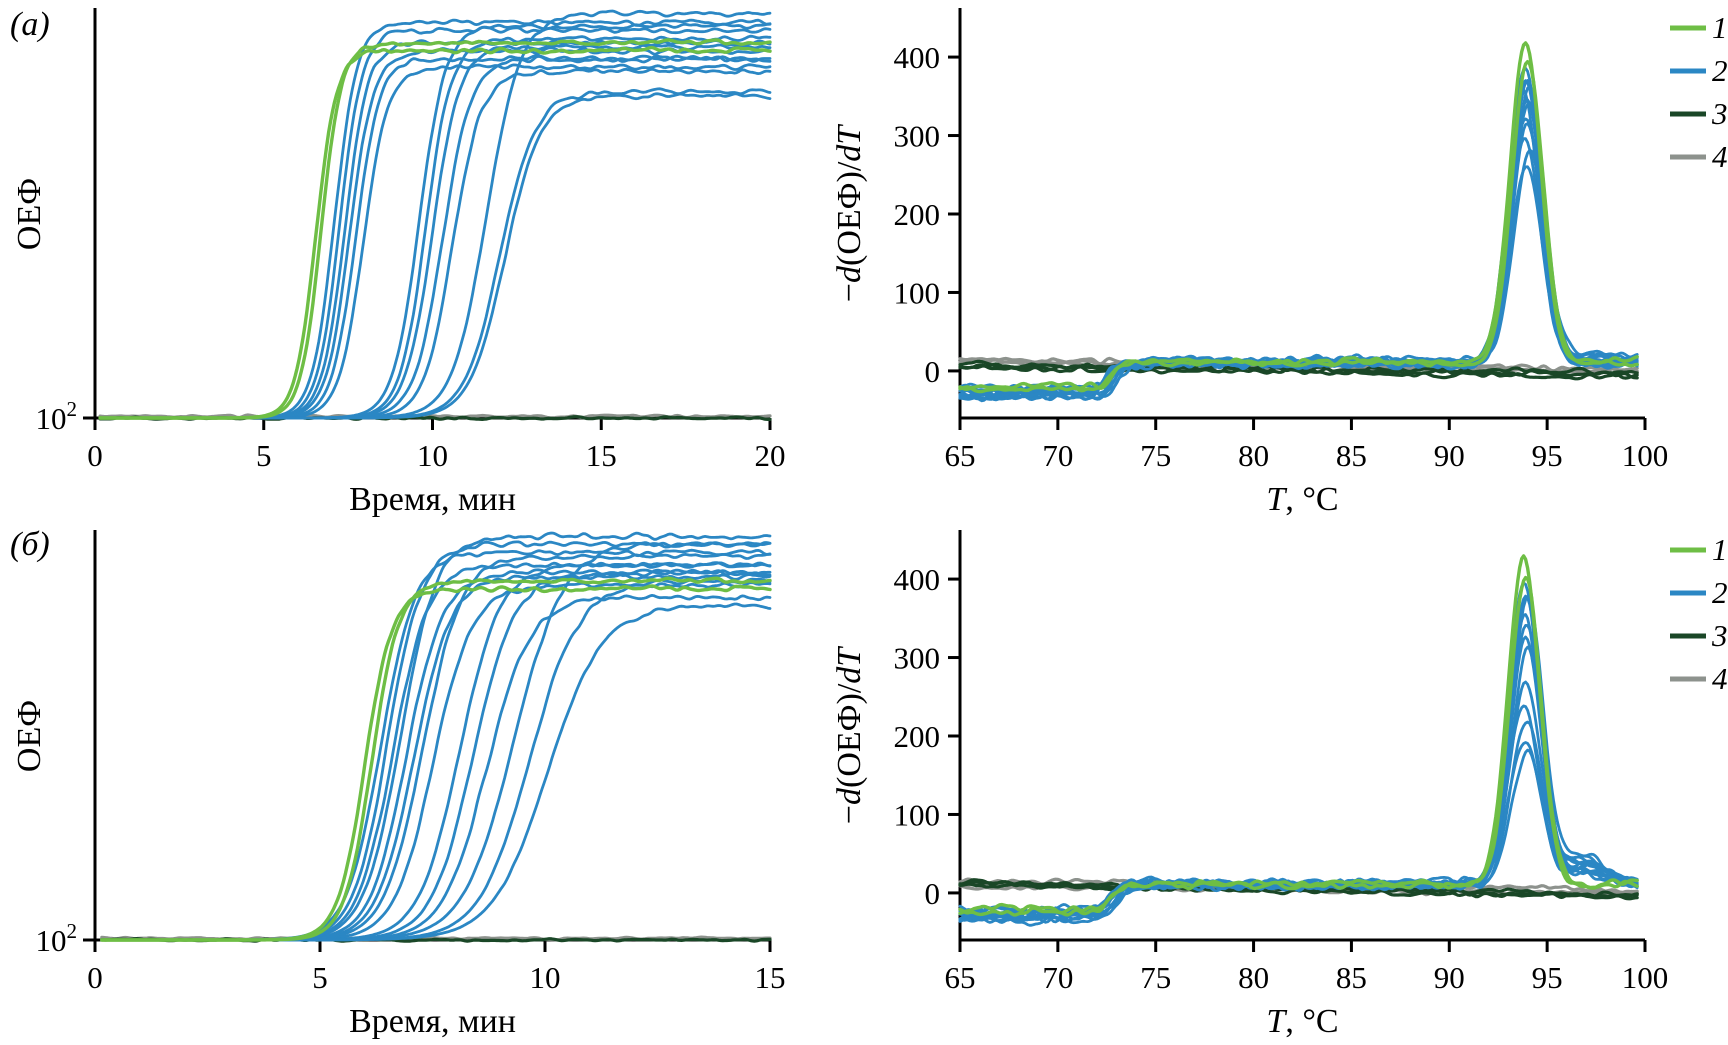 The image size is (1728, 1045). Describe the element at coordinates (30, 544) in the screenshot. I see `panel-label-b: (б)` at that location.